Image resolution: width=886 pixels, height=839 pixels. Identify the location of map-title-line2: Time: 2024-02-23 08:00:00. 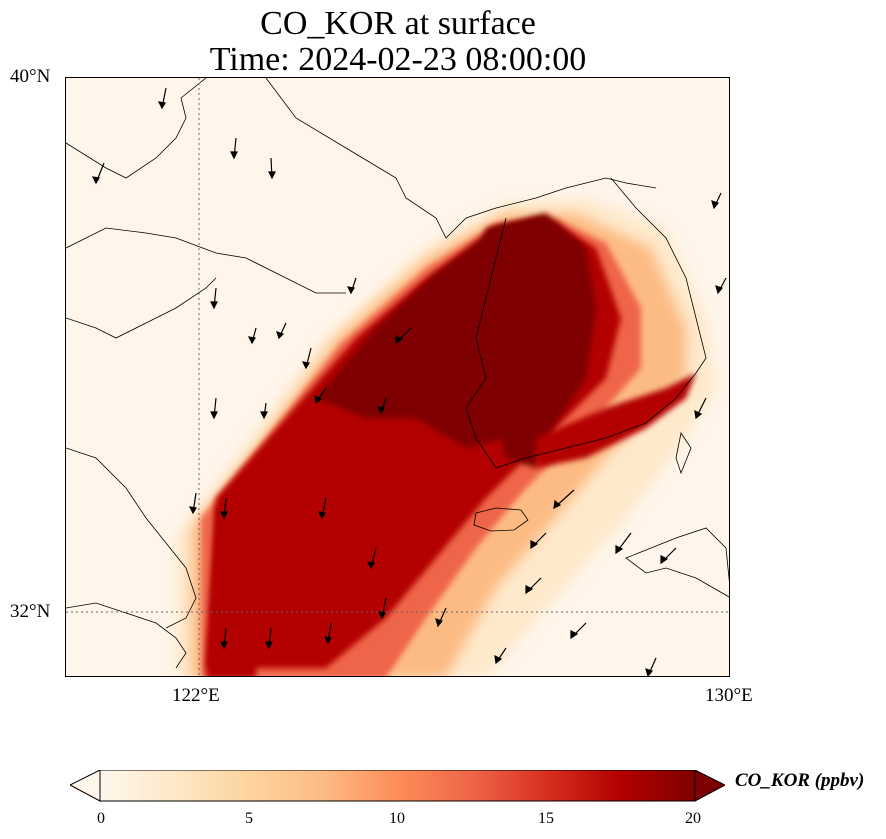
(398, 59).